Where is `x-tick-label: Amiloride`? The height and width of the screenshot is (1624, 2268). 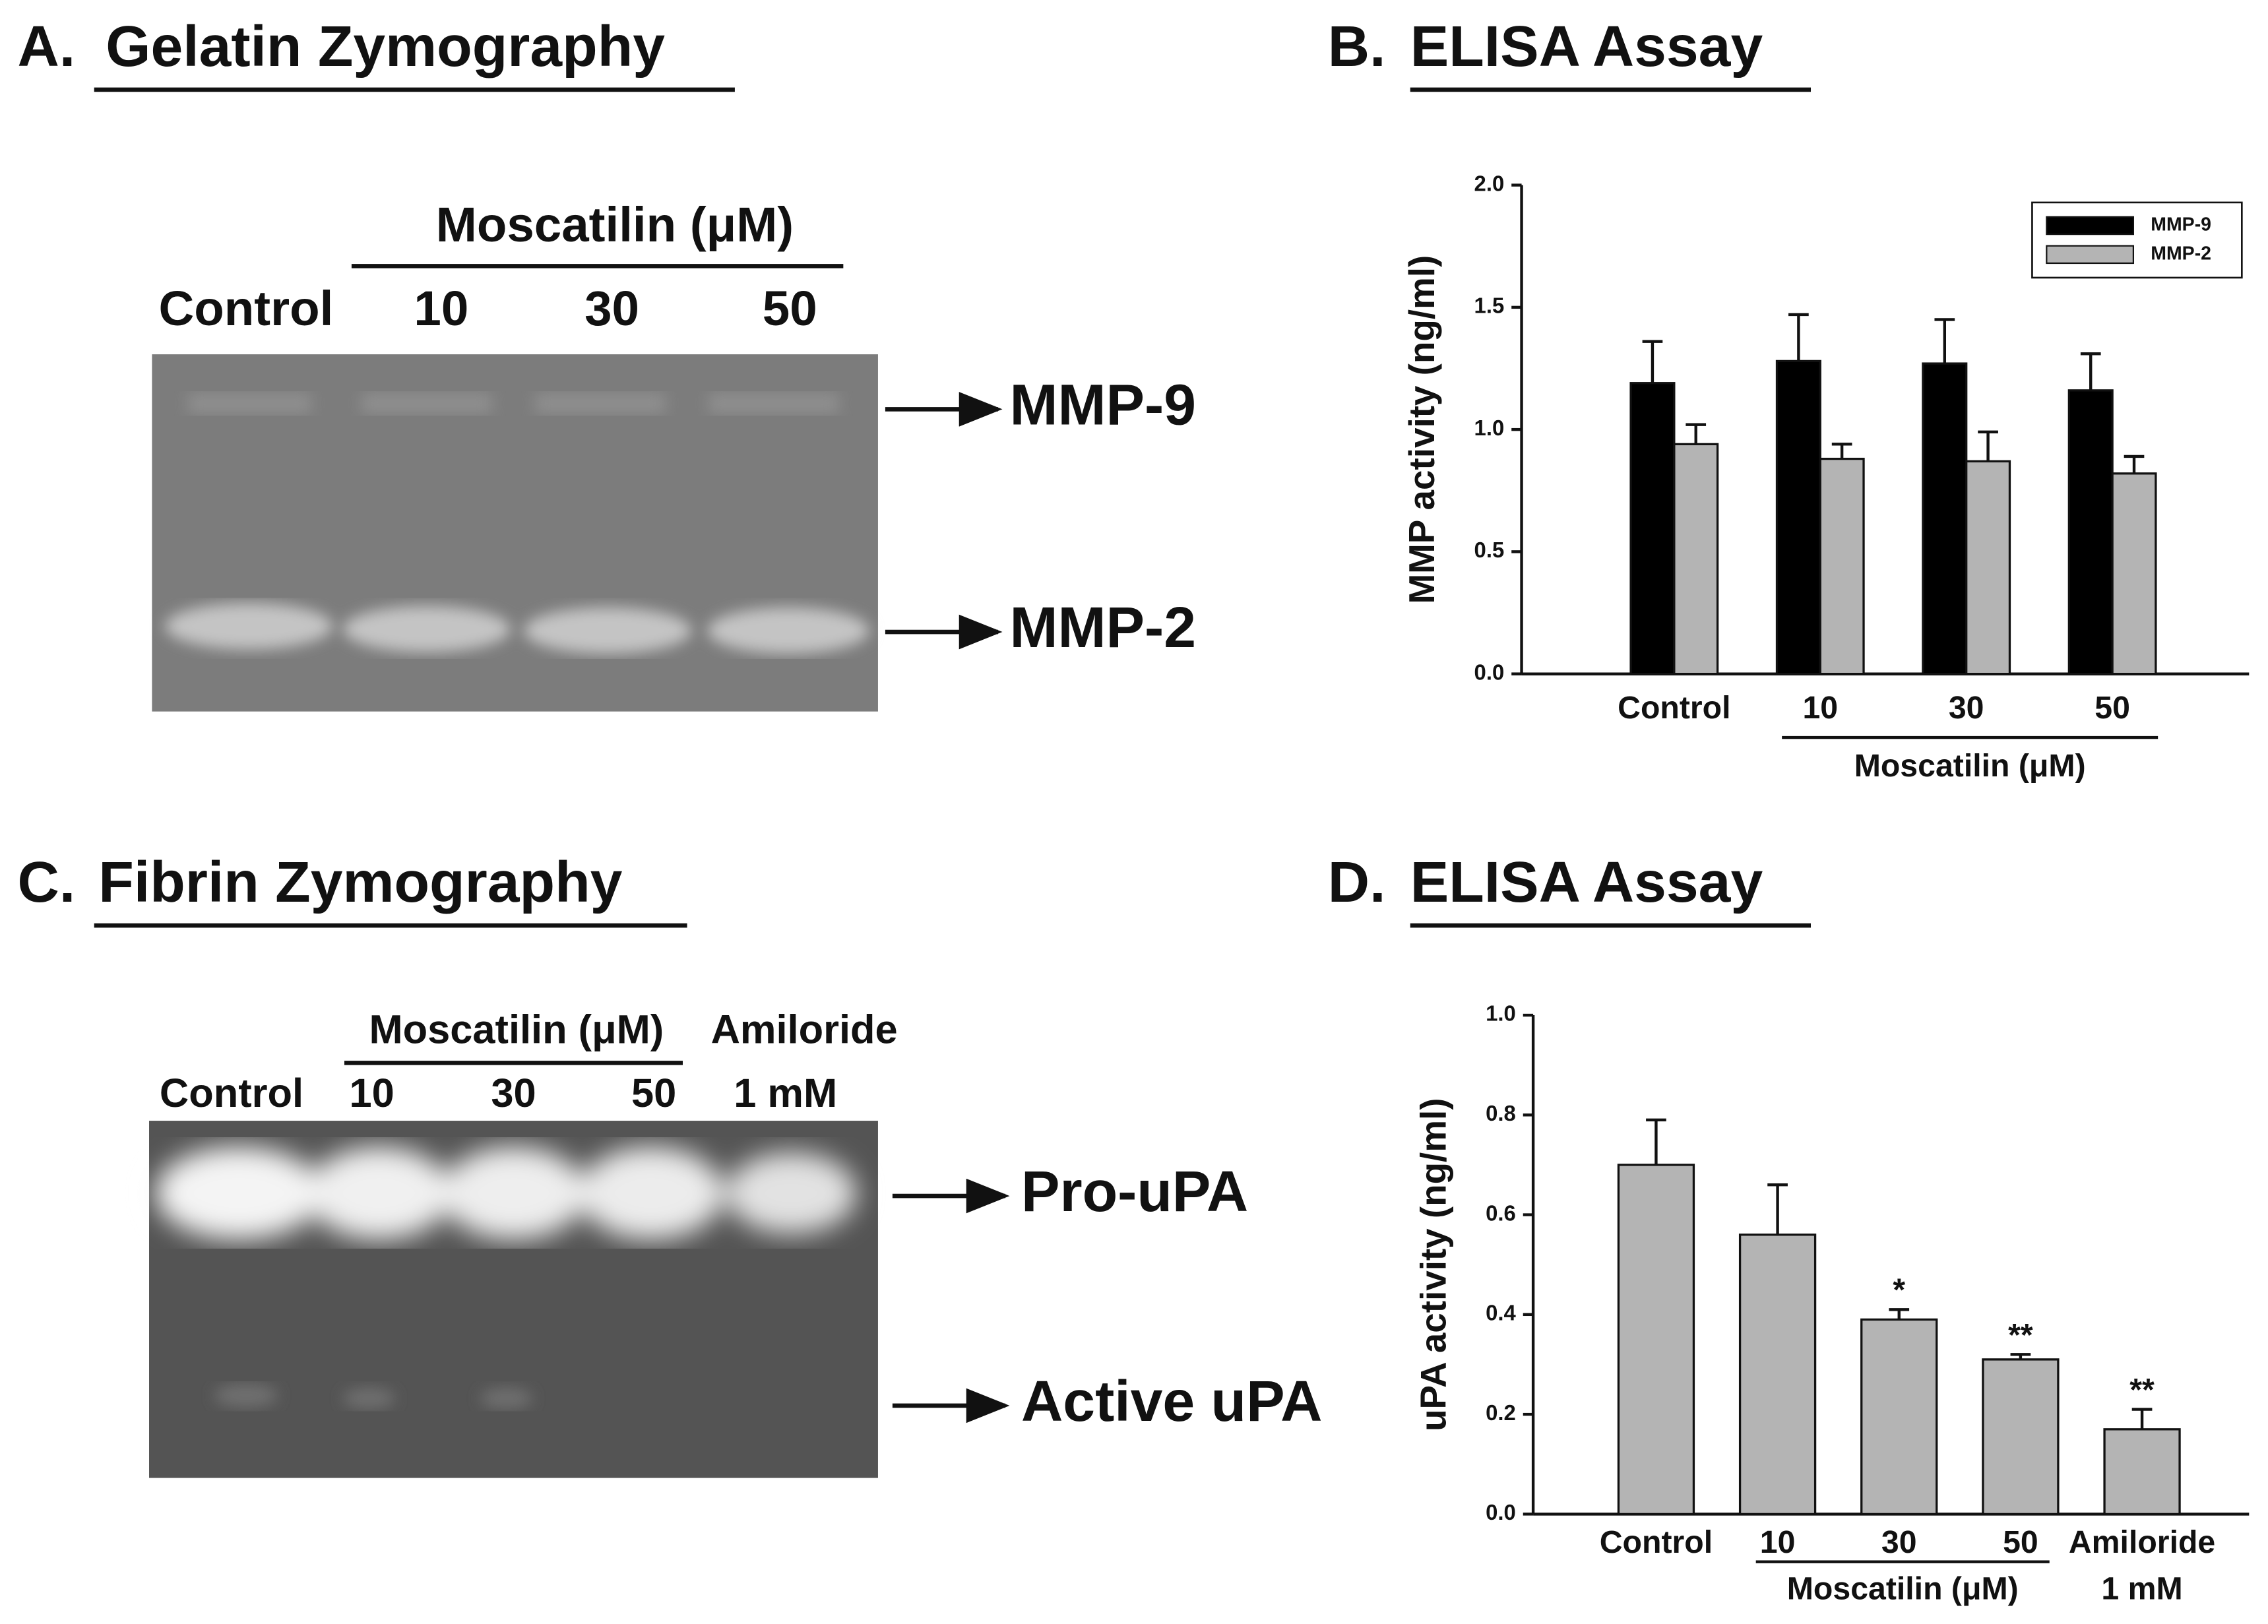 x-tick-label: Amiloride is located at coordinates (2142, 1542).